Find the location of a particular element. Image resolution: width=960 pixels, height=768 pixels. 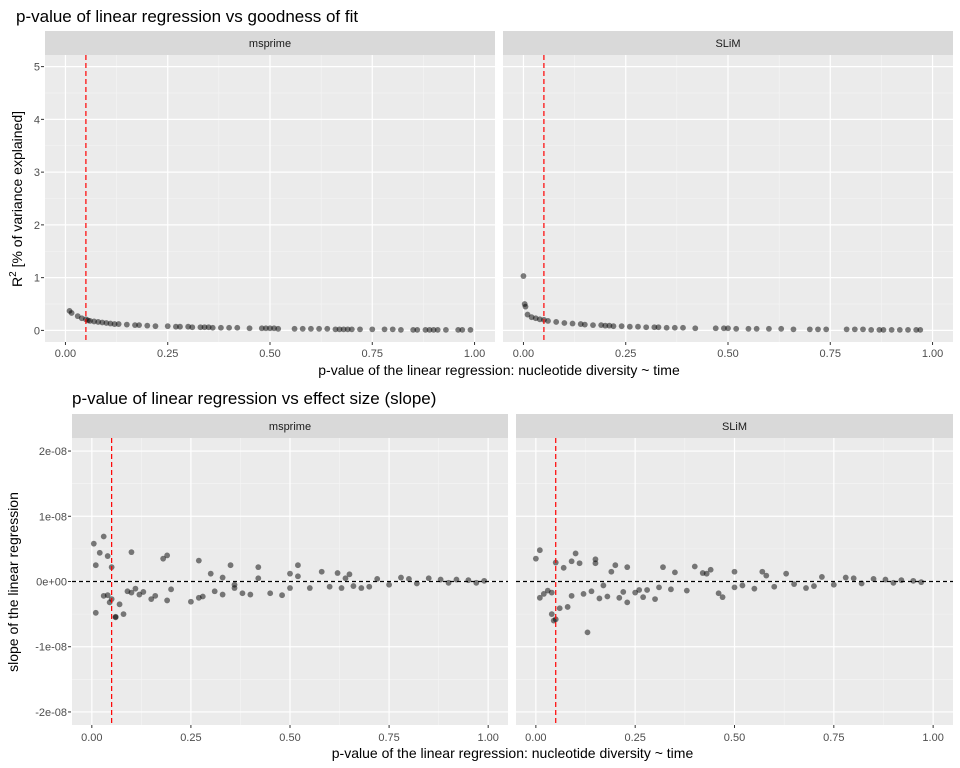

y-axis-title: R2 [% of variance explained] is located at coordinates (16, 199).